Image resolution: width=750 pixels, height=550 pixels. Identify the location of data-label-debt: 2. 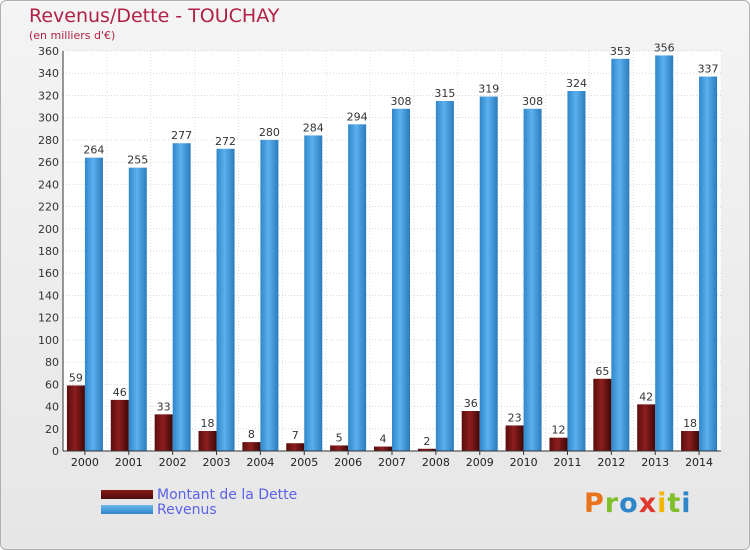
(426, 441).